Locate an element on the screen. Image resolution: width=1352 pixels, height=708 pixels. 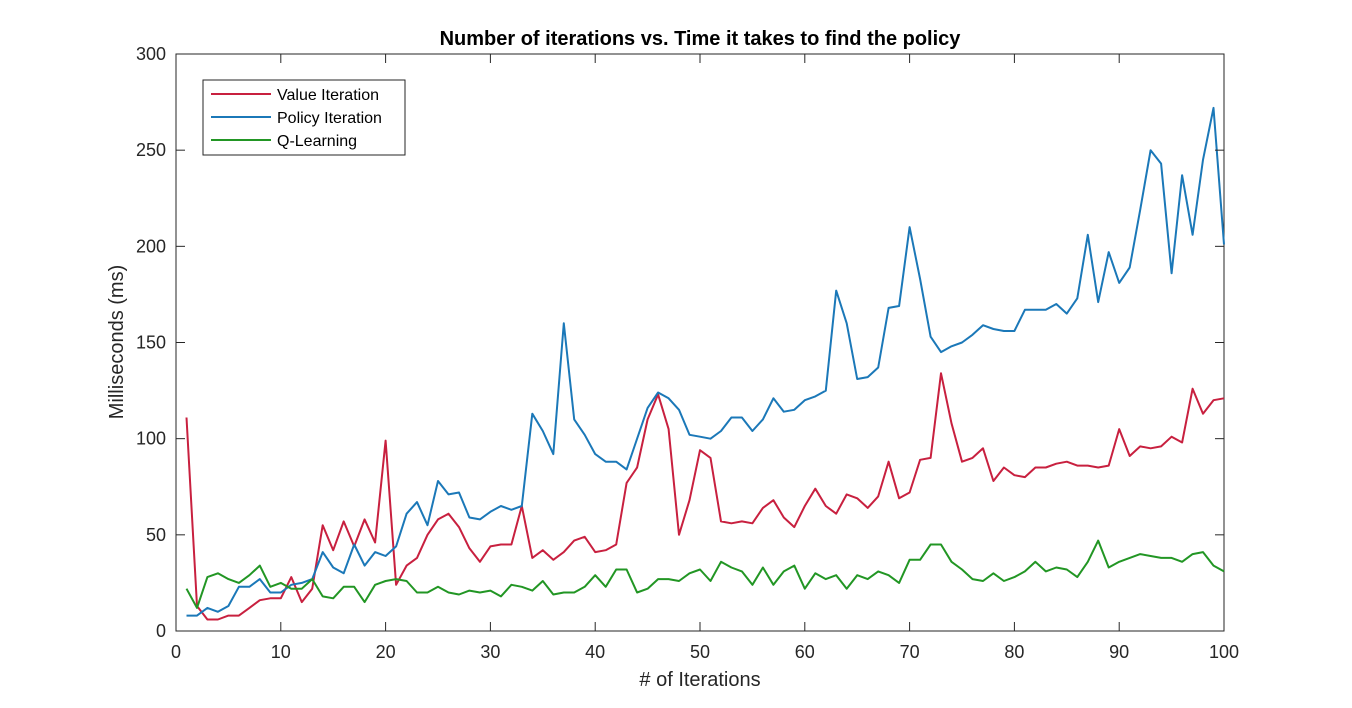
y-tick-label: 250 is located at coordinates (151, 150).